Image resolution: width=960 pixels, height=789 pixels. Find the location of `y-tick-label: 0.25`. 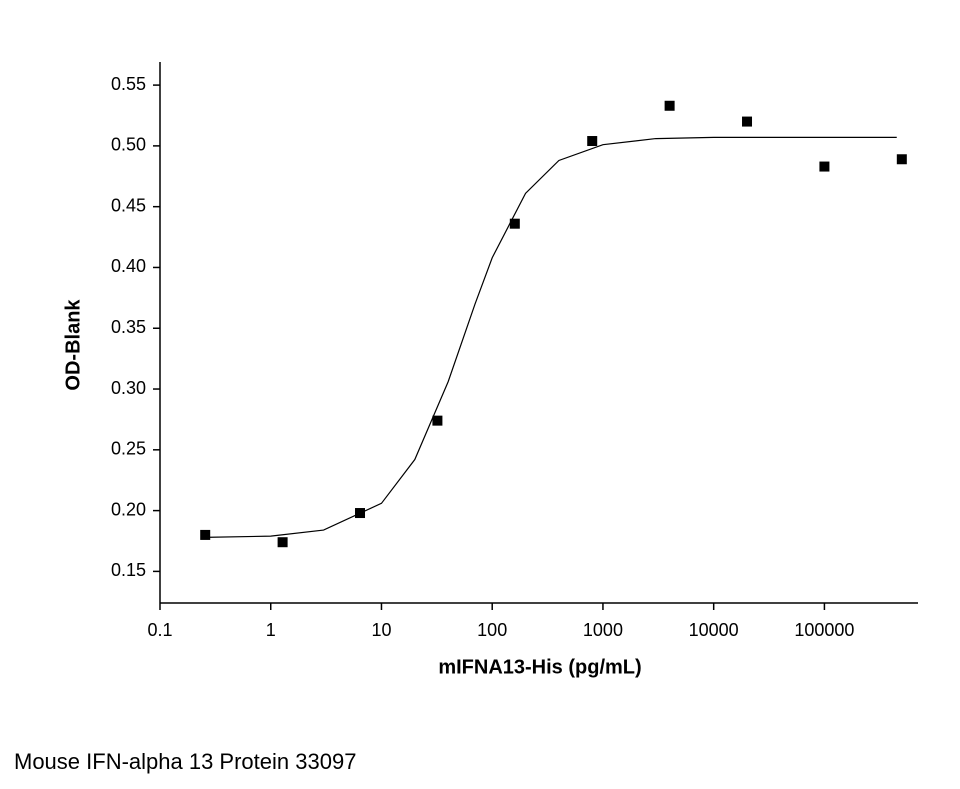

y-tick-label: 0.25 is located at coordinates (128, 449).